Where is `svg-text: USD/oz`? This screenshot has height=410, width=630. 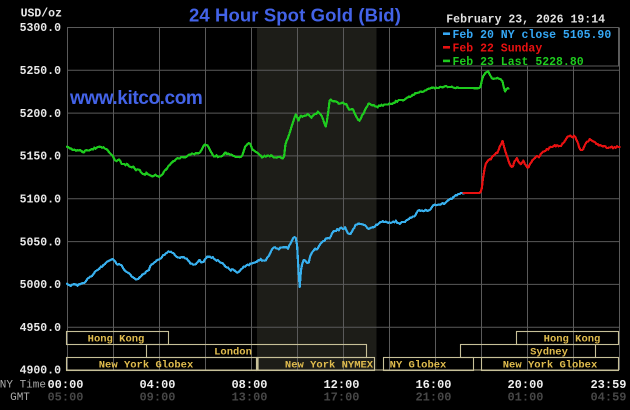
svg-text: USD/oz is located at coordinates (42, 14).